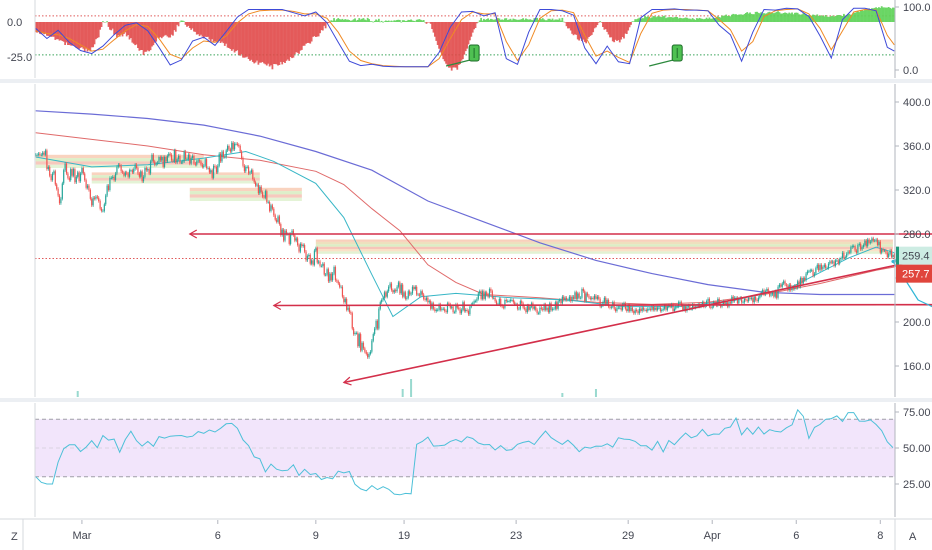 This screenshot has height=550, width=932. Describe the element at coordinates (502, 531) in the screenshot. I see `time-axis: Mar69192329Apr681011` at that location.